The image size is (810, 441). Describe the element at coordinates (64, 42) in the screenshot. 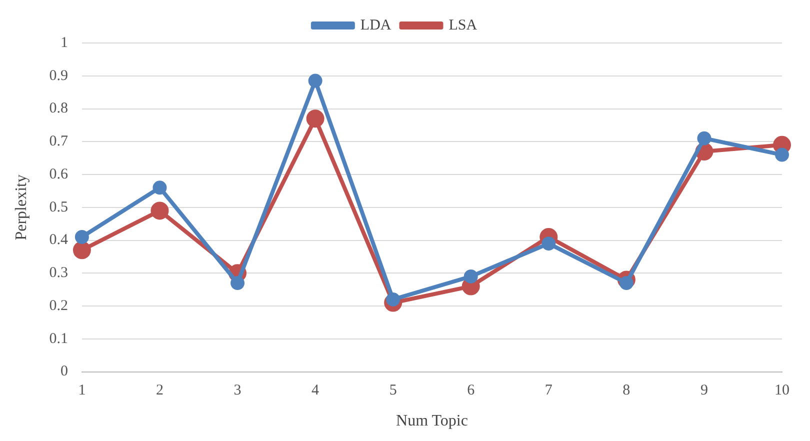

I see `y-tick-label: 1` at that location.